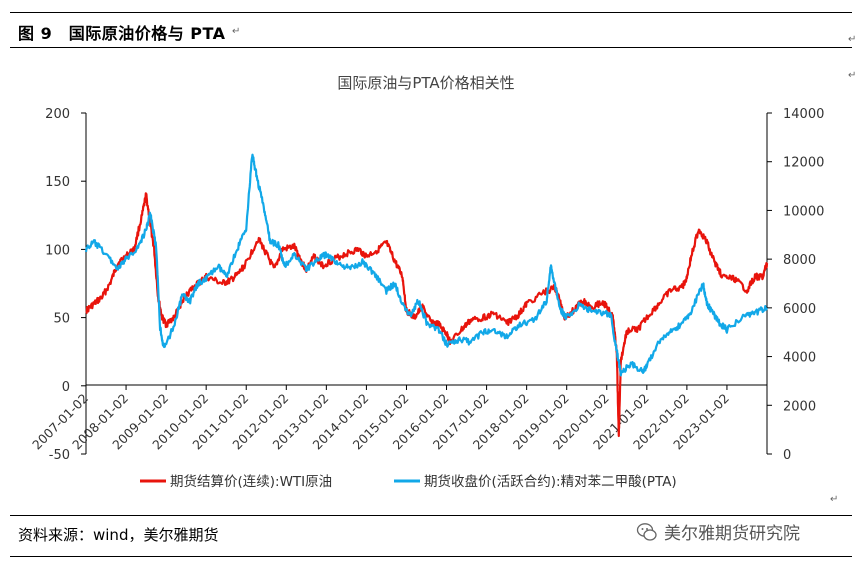 This screenshot has width=864, height=569. Describe the element at coordinates (803, 114) in the screenshot. I see `y-right-tick-label: 14000` at that location.